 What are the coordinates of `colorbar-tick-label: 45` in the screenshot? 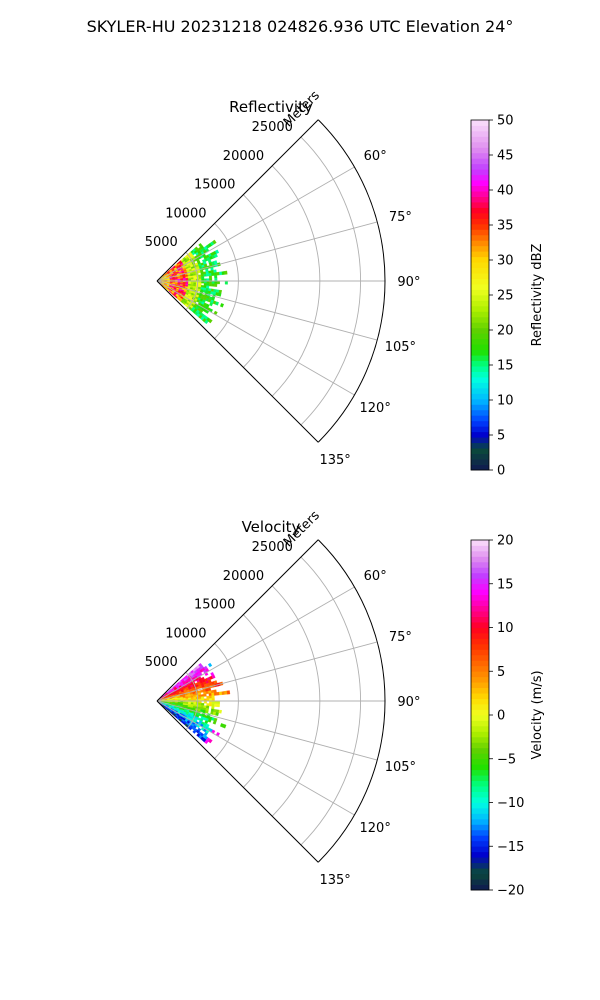 It's located at (505, 156).